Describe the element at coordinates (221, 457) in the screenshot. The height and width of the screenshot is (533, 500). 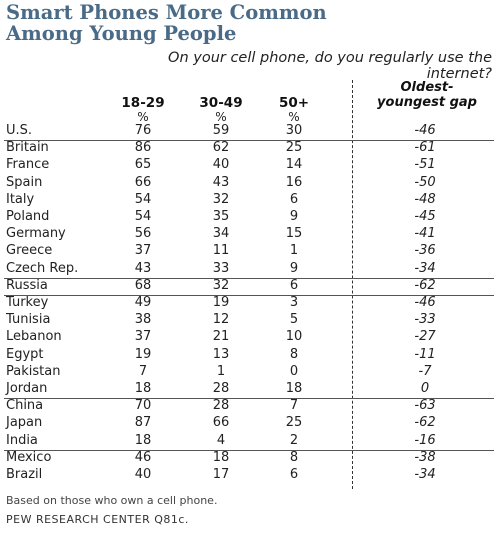
I see `value-cell-30-49: 18` at that location.